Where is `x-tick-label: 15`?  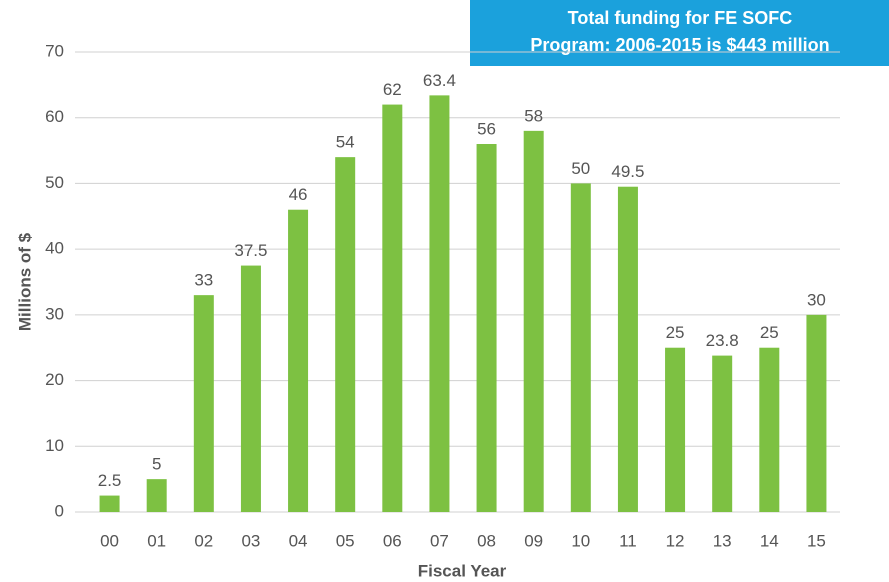 x-tick-label: 15 is located at coordinates (816, 540).